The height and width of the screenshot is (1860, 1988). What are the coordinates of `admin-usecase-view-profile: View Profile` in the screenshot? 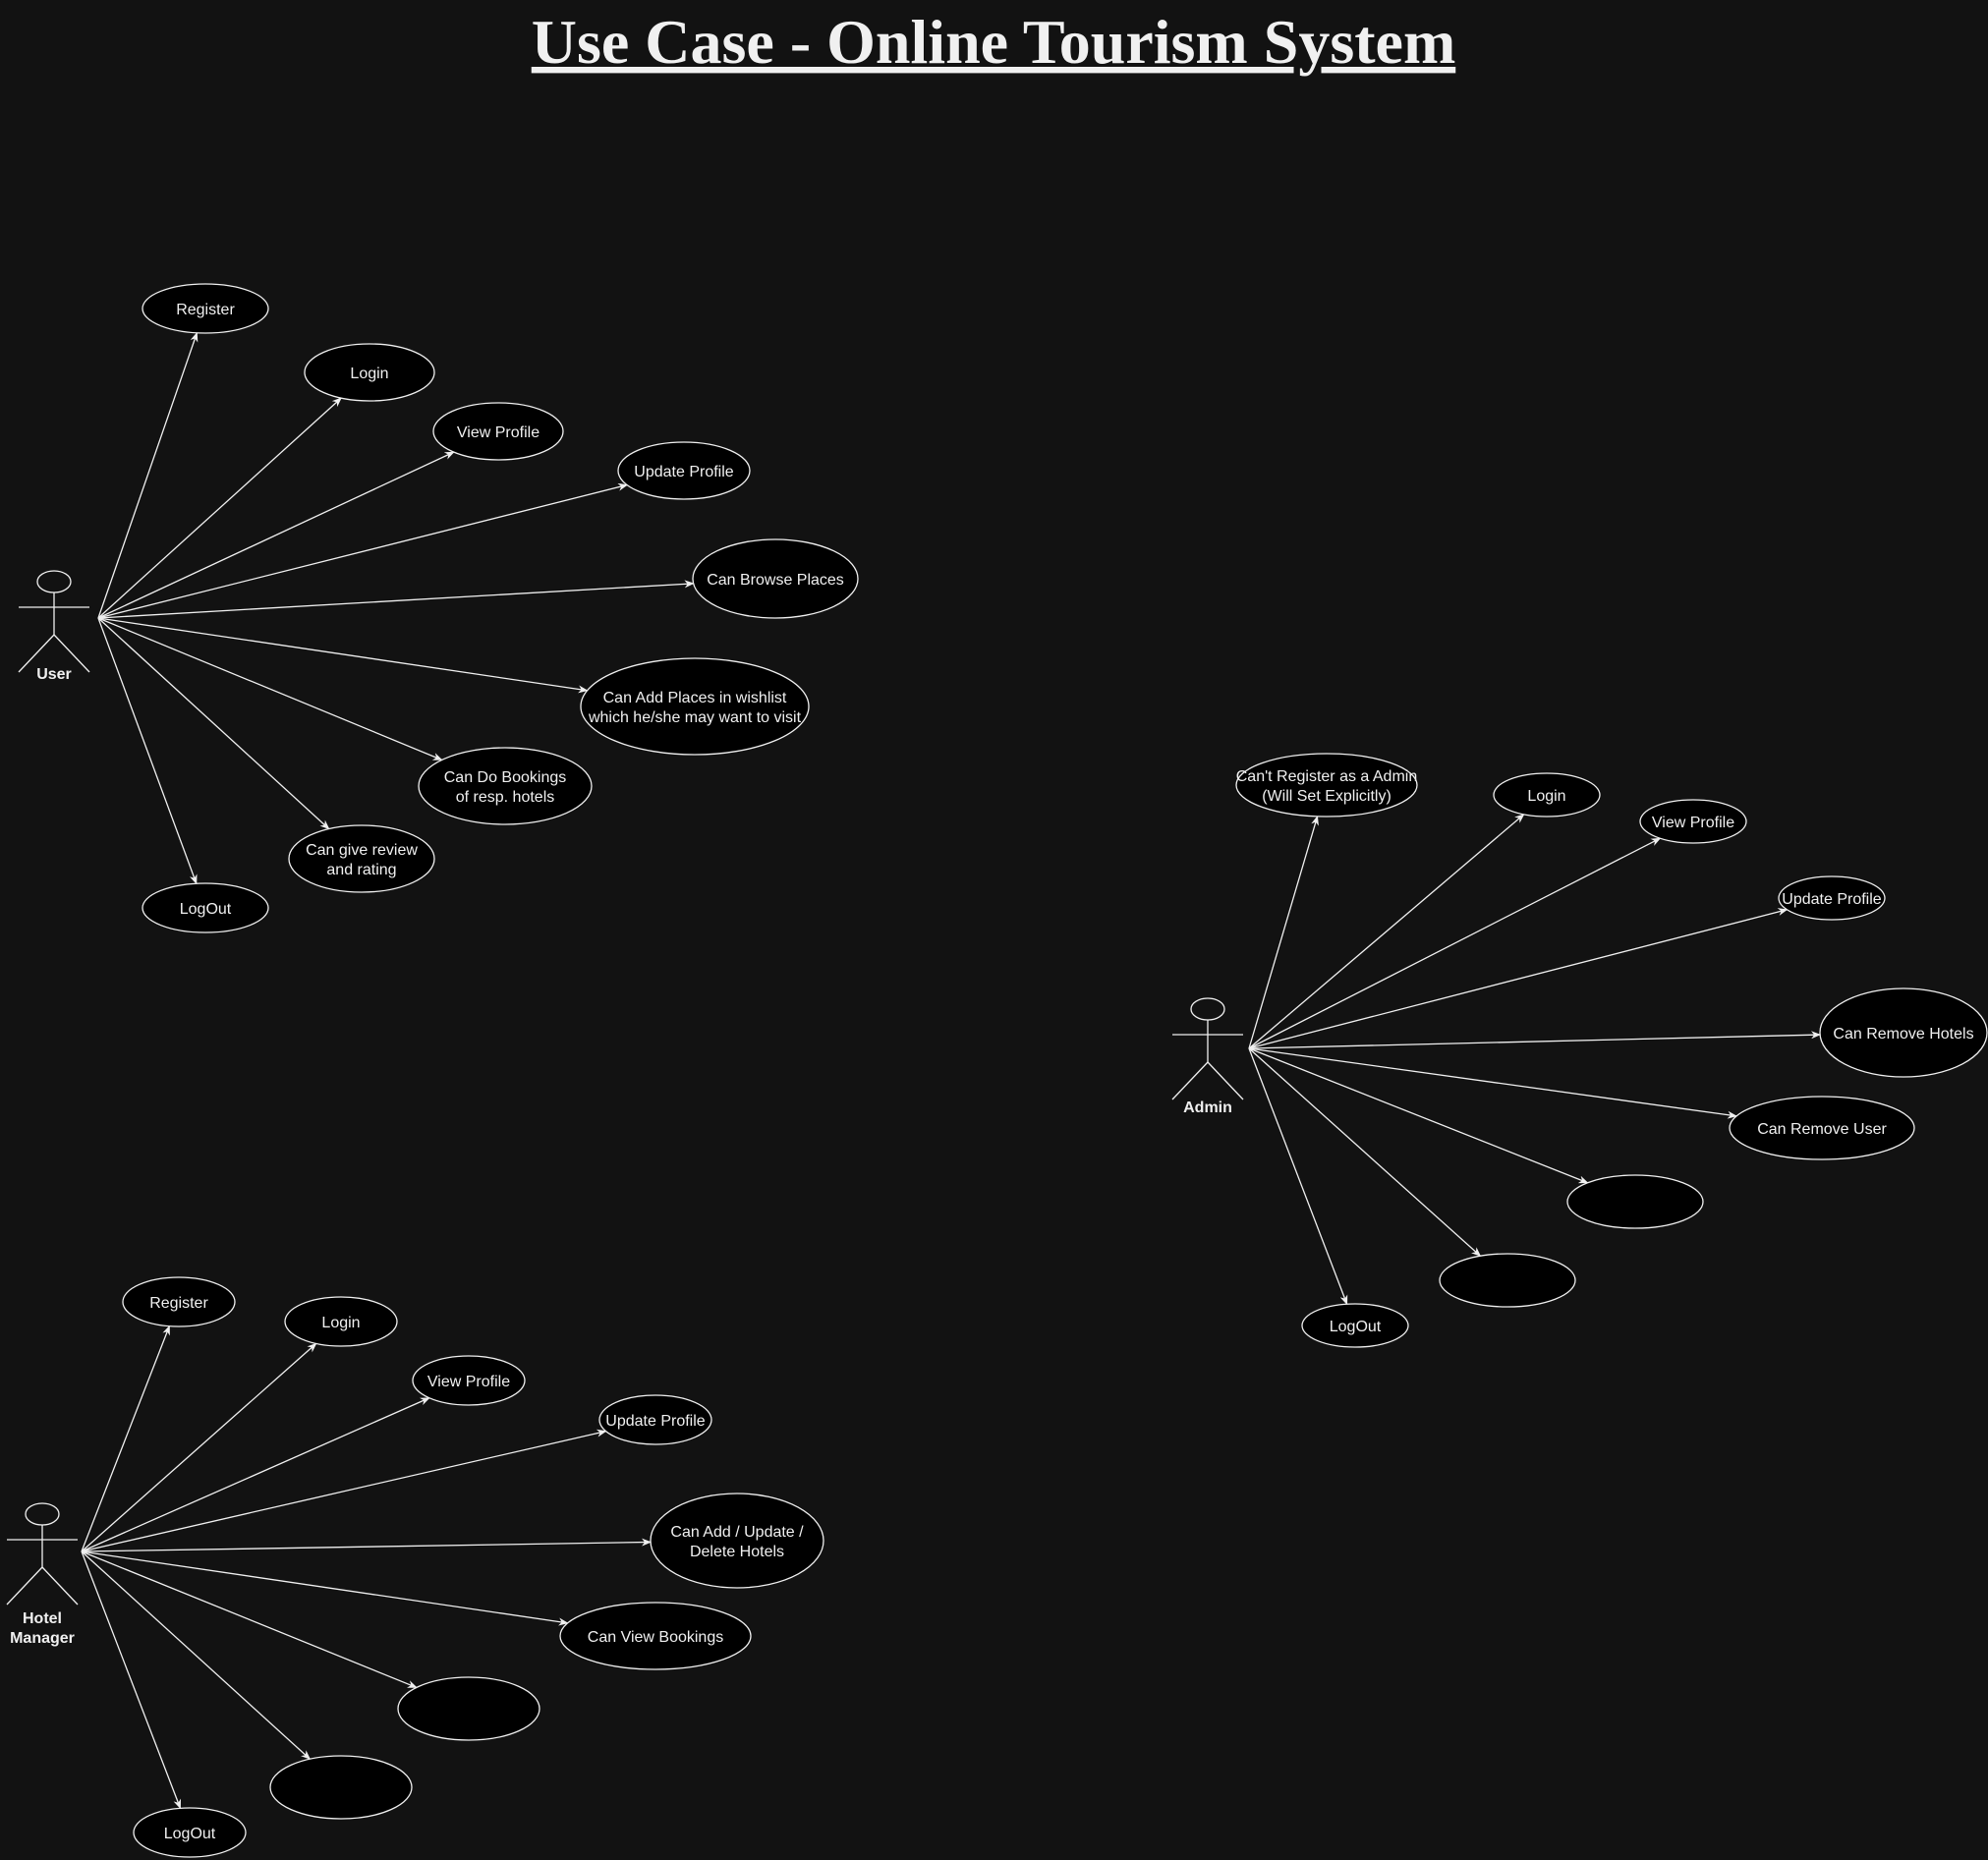 It's located at (1693, 822).